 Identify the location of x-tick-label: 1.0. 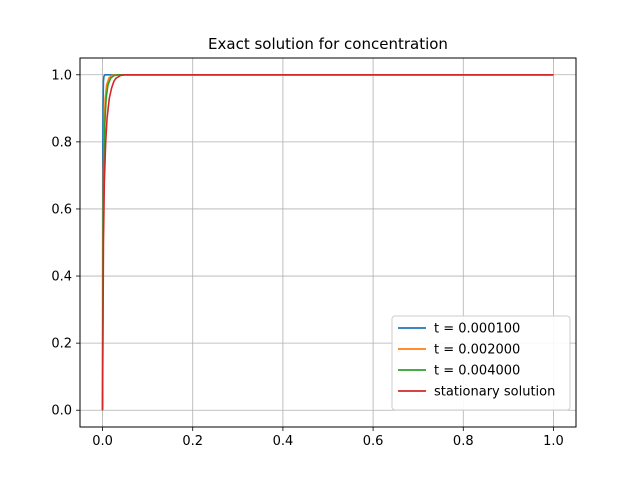
(553, 441).